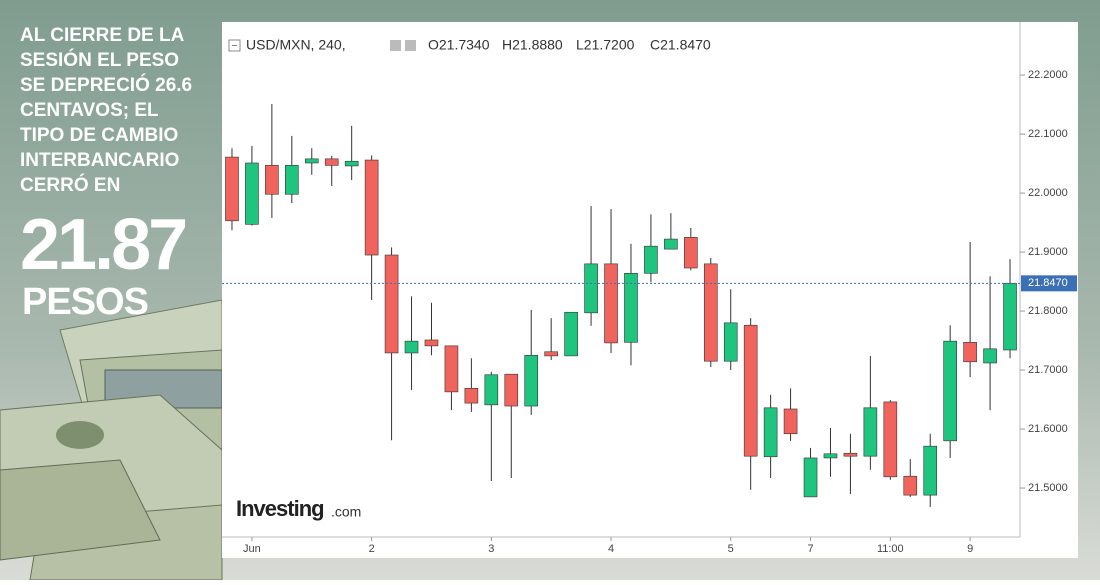 Image resolution: width=1100 pixels, height=585 pixels. What do you see at coordinates (106, 85) in the screenshot?
I see `headline-line: SE DEPRECIÓ 26.6` at bounding box center [106, 85].